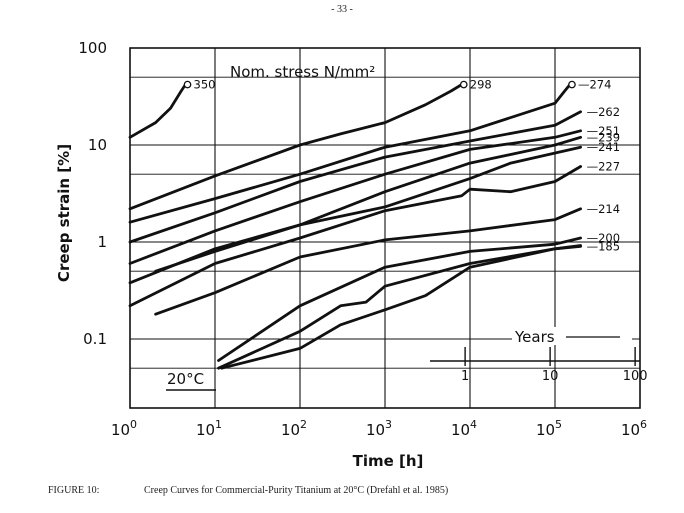 The height and width of the screenshot is (513, 684). I want to click on curve-label: —185, so click(603, 246).